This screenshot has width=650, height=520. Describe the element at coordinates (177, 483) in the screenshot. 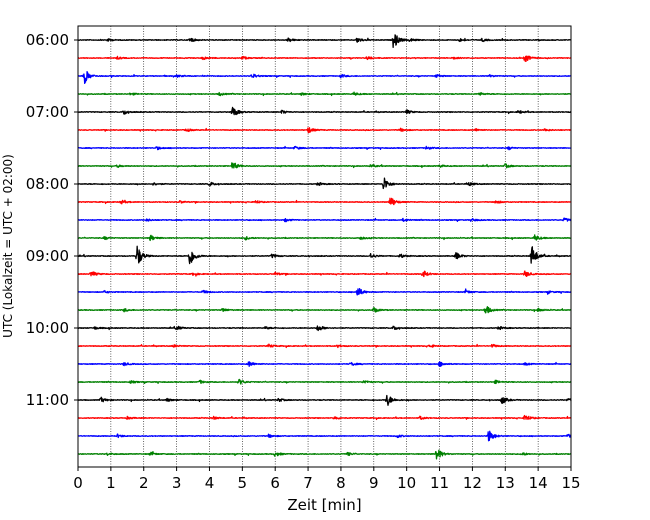

I see `x-tick-label: 3` at that location.